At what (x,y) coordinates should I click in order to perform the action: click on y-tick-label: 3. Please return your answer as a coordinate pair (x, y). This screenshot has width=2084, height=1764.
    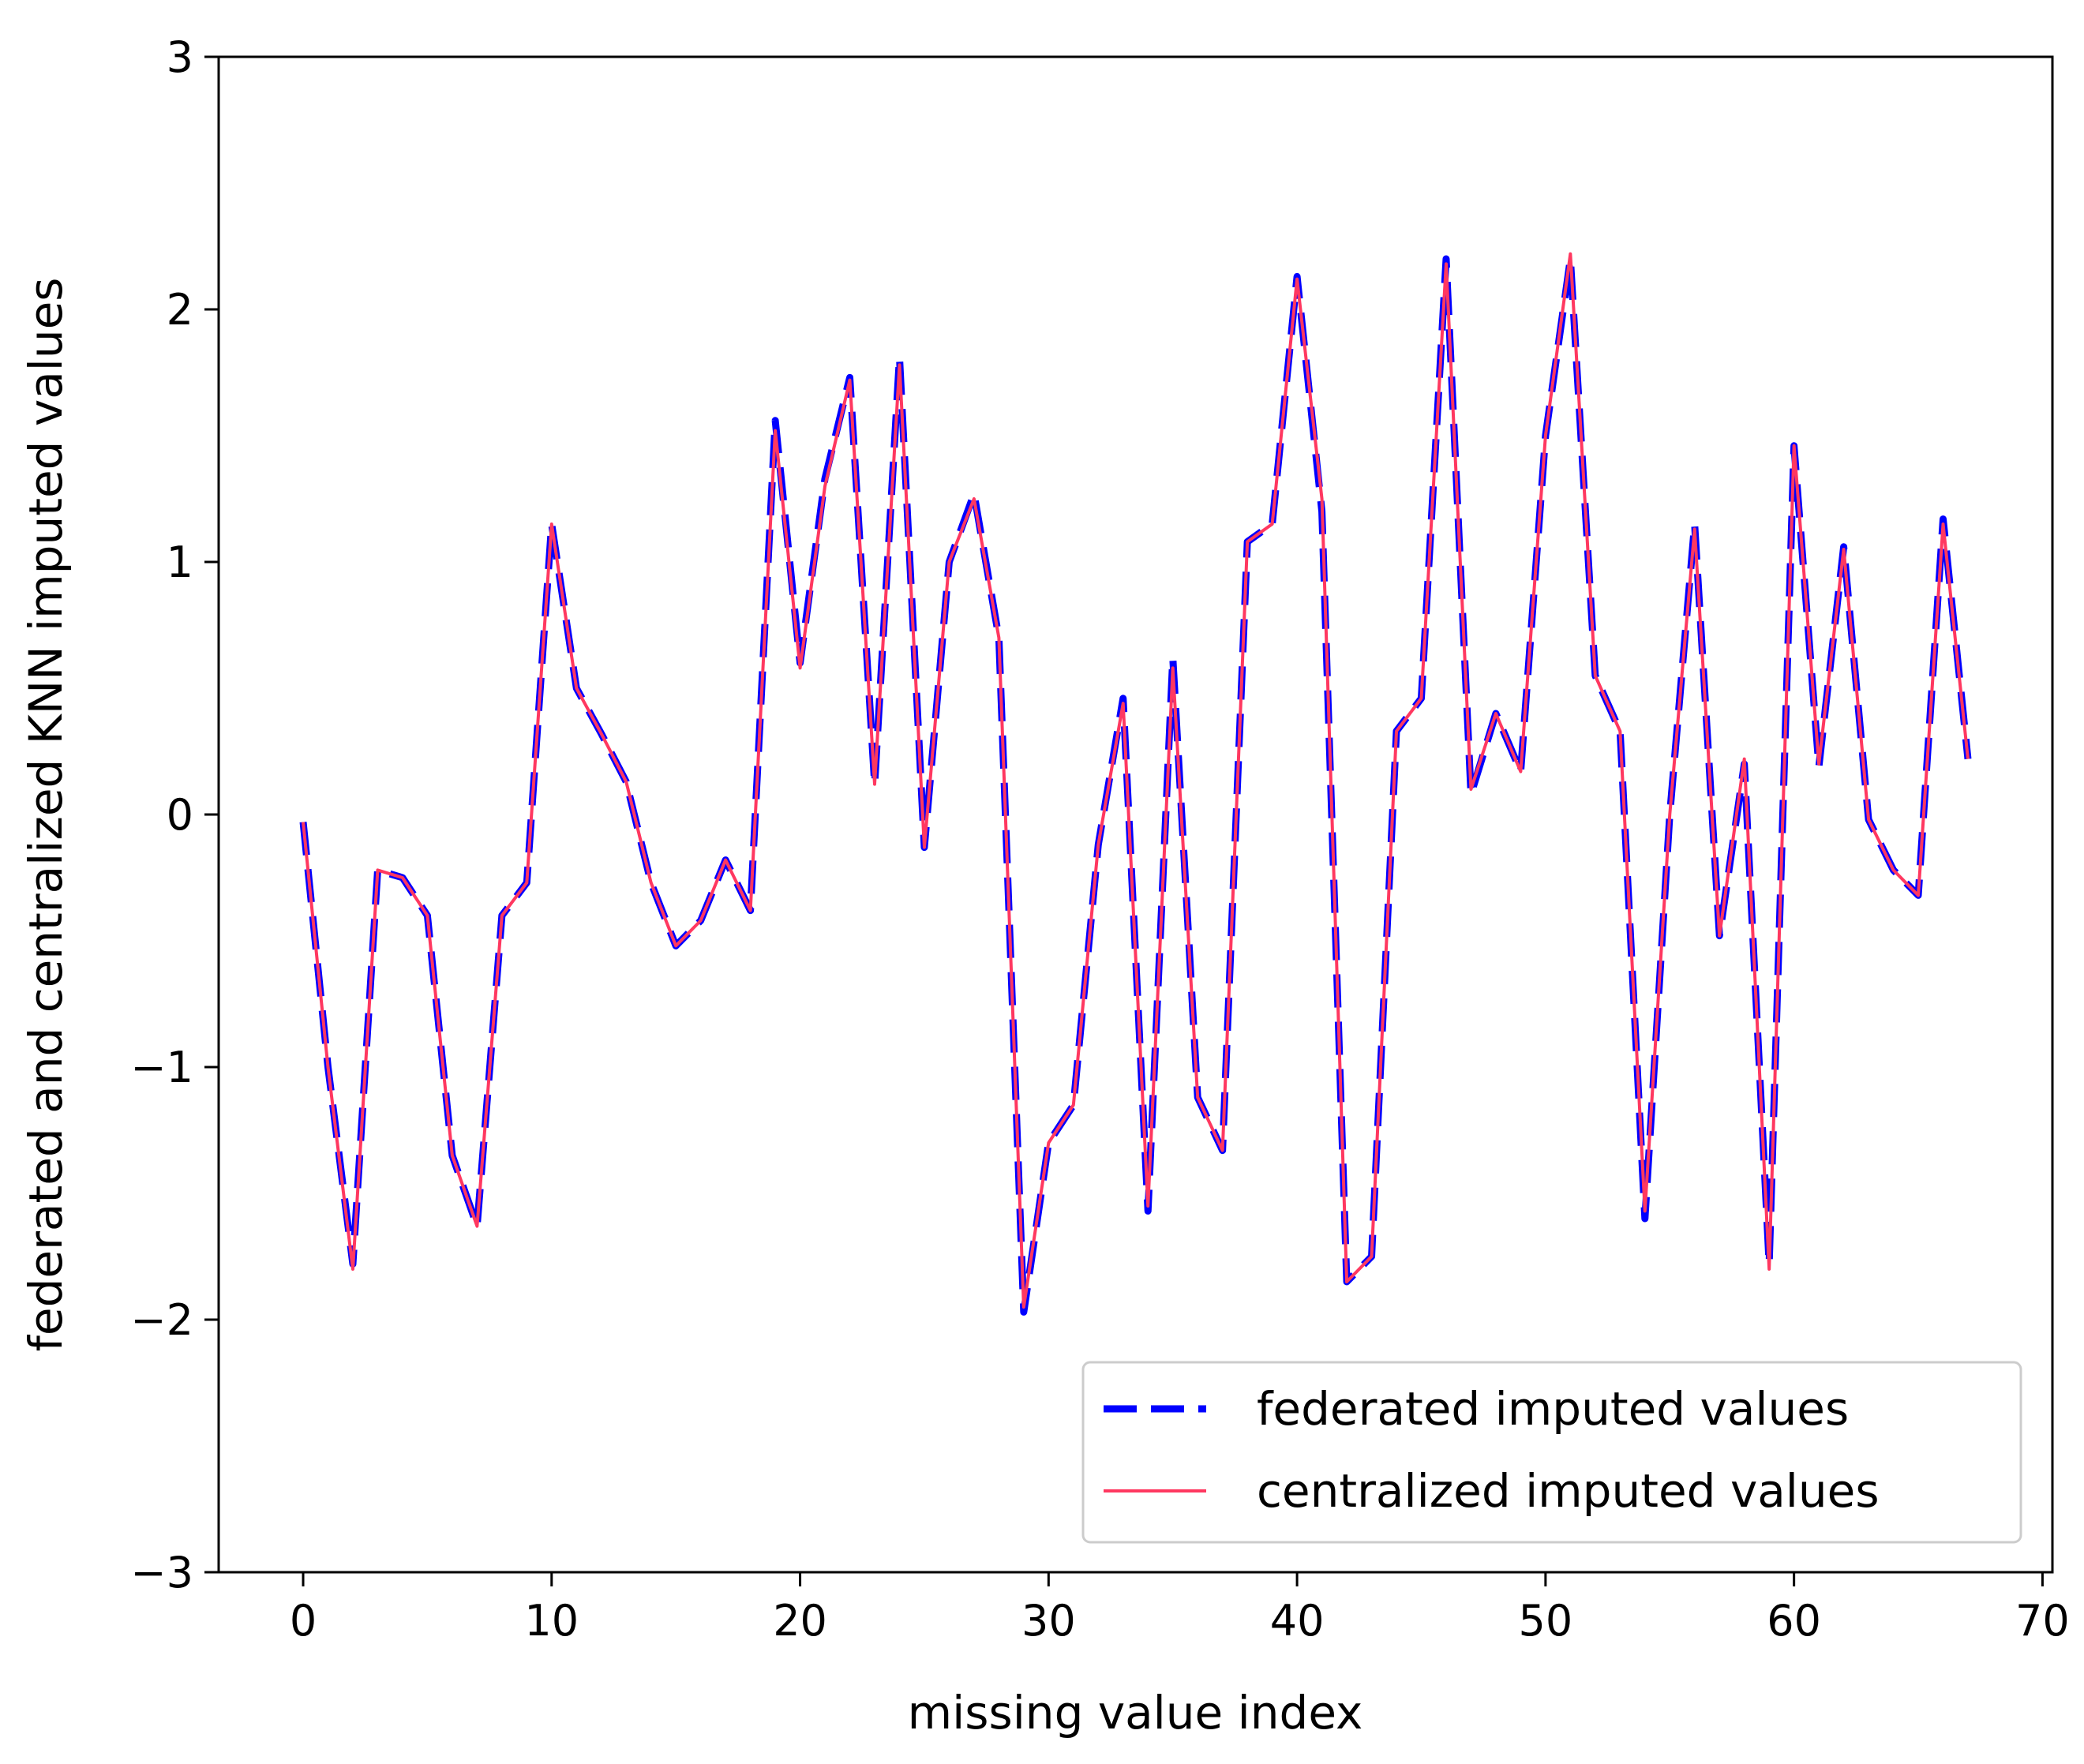
    Looking at the image, I should click on (180, 57).